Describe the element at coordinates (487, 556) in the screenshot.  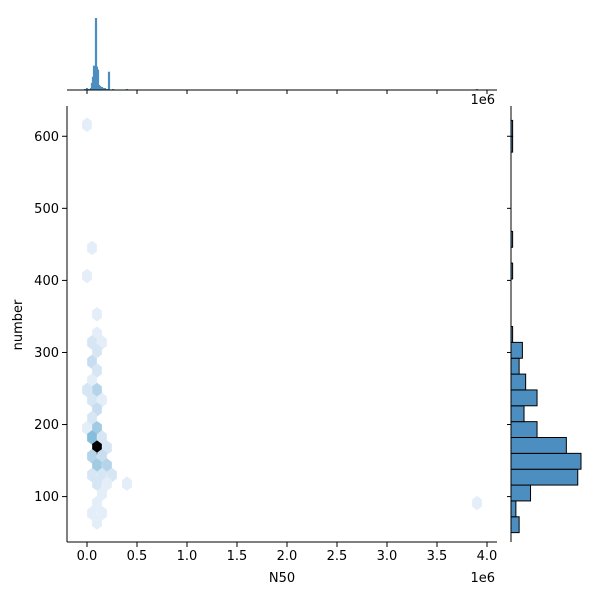
I see `x-tick-label: 4.0` at that location.